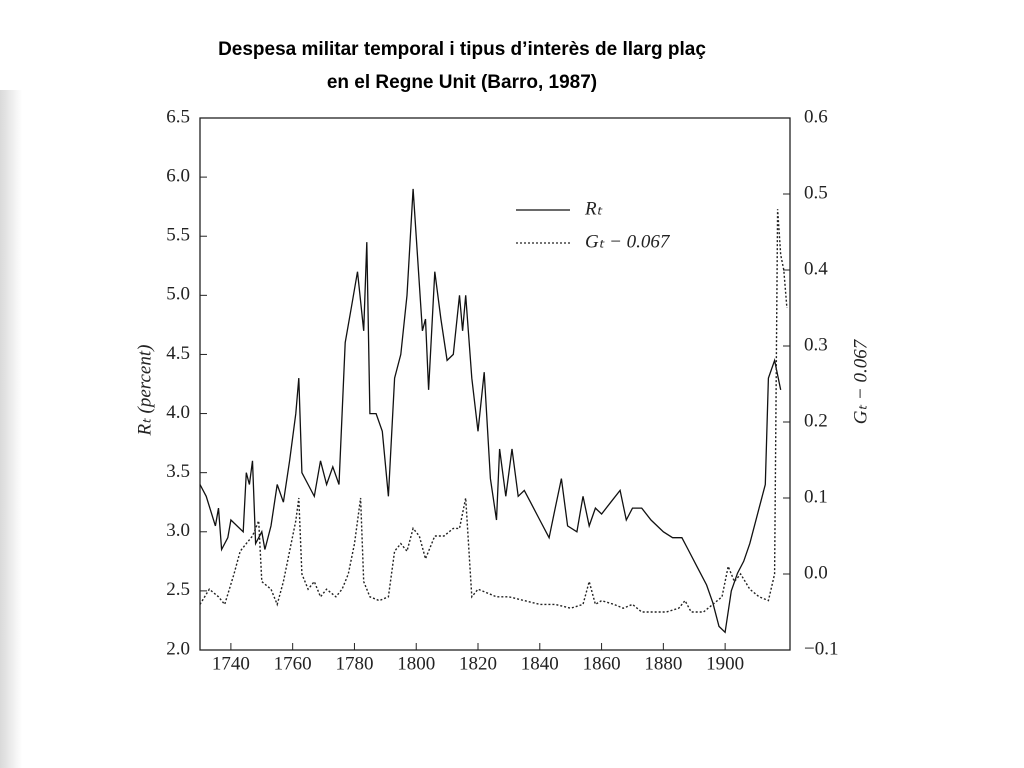 The width and height of the screenshot is (1024, 768). Describe the element at coordinates (178, 294) in the screenshot. I see `y-tick-label: 5.0` at that location.